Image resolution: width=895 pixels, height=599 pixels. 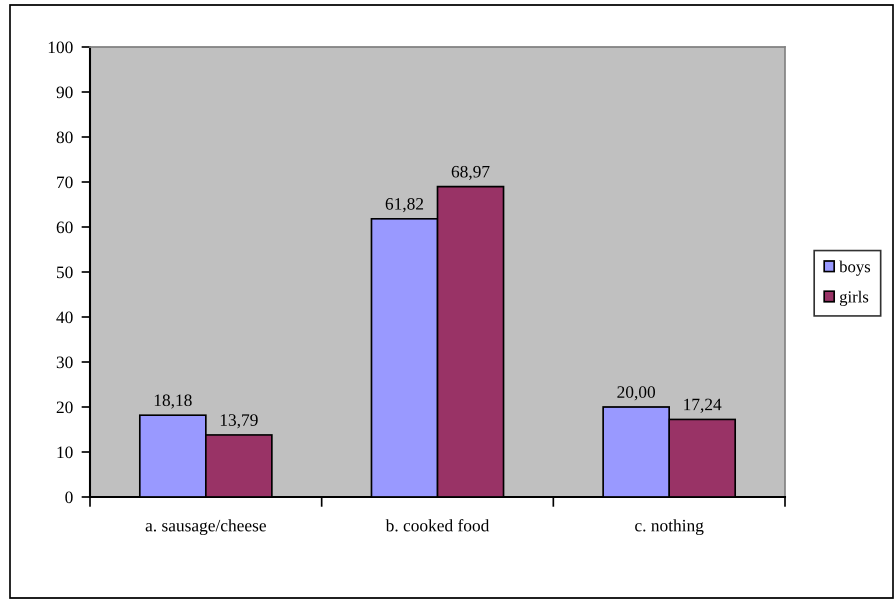 What do you see at coordinates (64, 407) in the screenshot?
I see `y-tick-label: 20` at bounding box center [64, 407].